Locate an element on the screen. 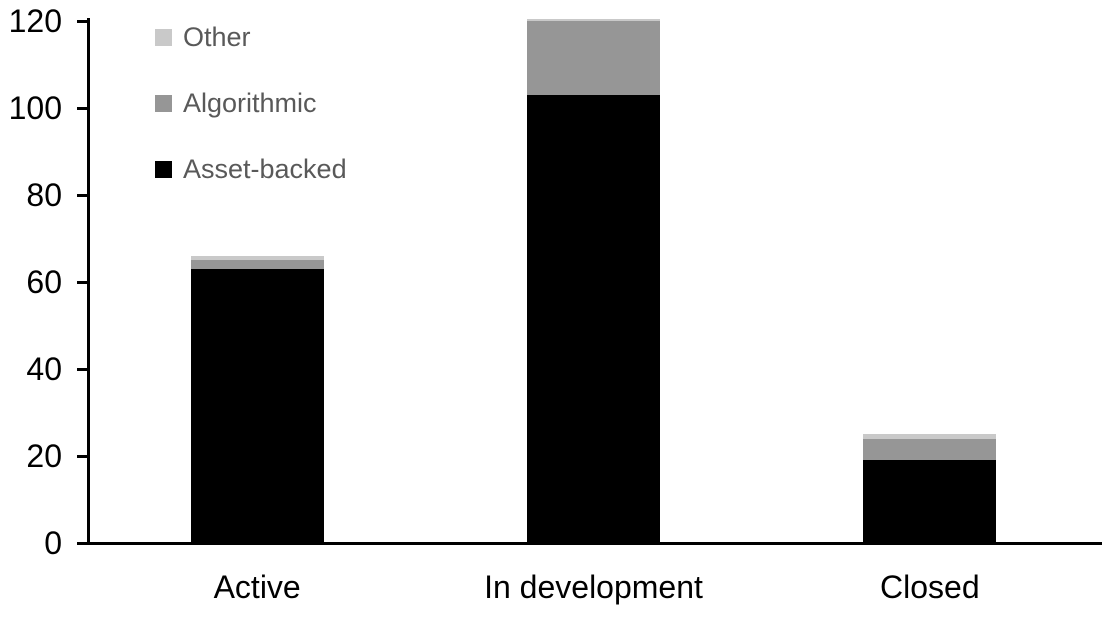 The height and width of the screenshot is (618, 1102). y-axis-tick-label: 100 is located at coordinates (35, 108).